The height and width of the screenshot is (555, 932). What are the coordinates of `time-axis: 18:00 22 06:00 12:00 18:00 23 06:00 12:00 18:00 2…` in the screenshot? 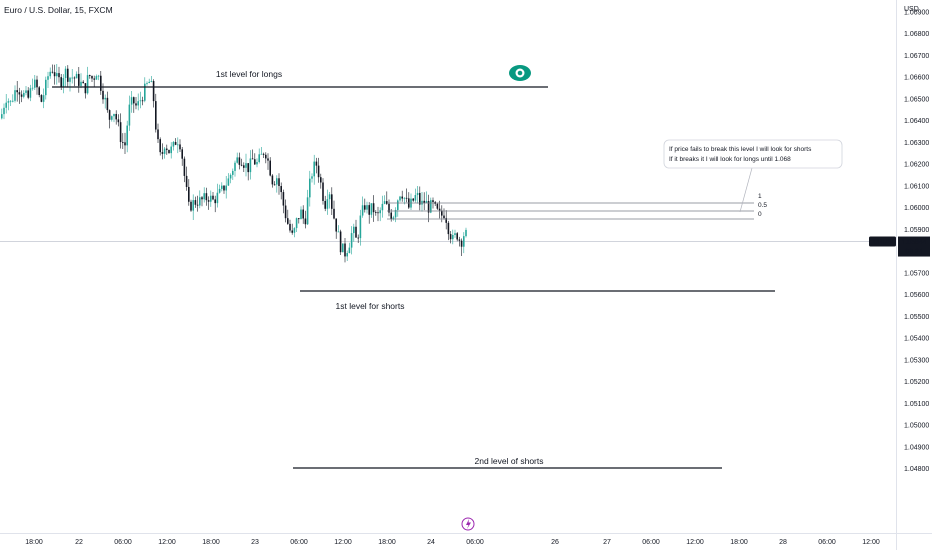 It's located at (452, 542).